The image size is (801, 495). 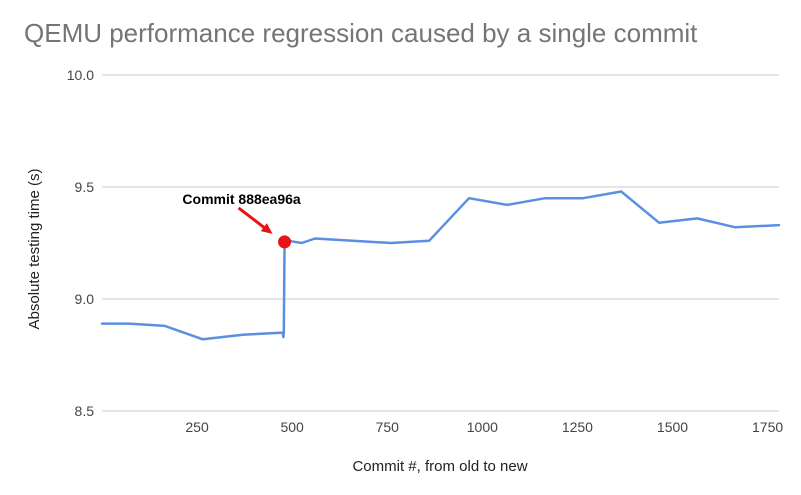 What do you see at coordinates (85, 187) in the screenshot?
I see `y-tick-label: 9.5` at bounding box center [85, 187].